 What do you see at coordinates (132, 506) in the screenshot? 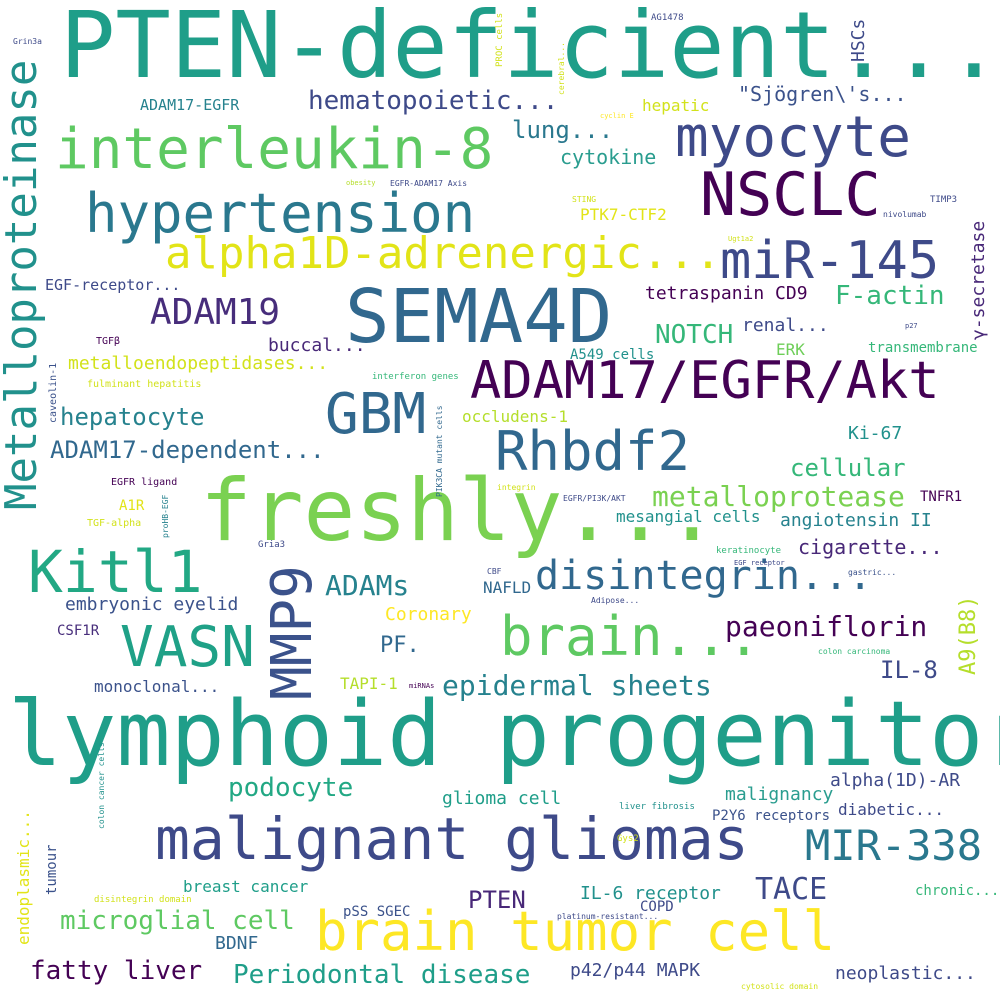
I see `word: A1R` at bounding box center [132, 506].